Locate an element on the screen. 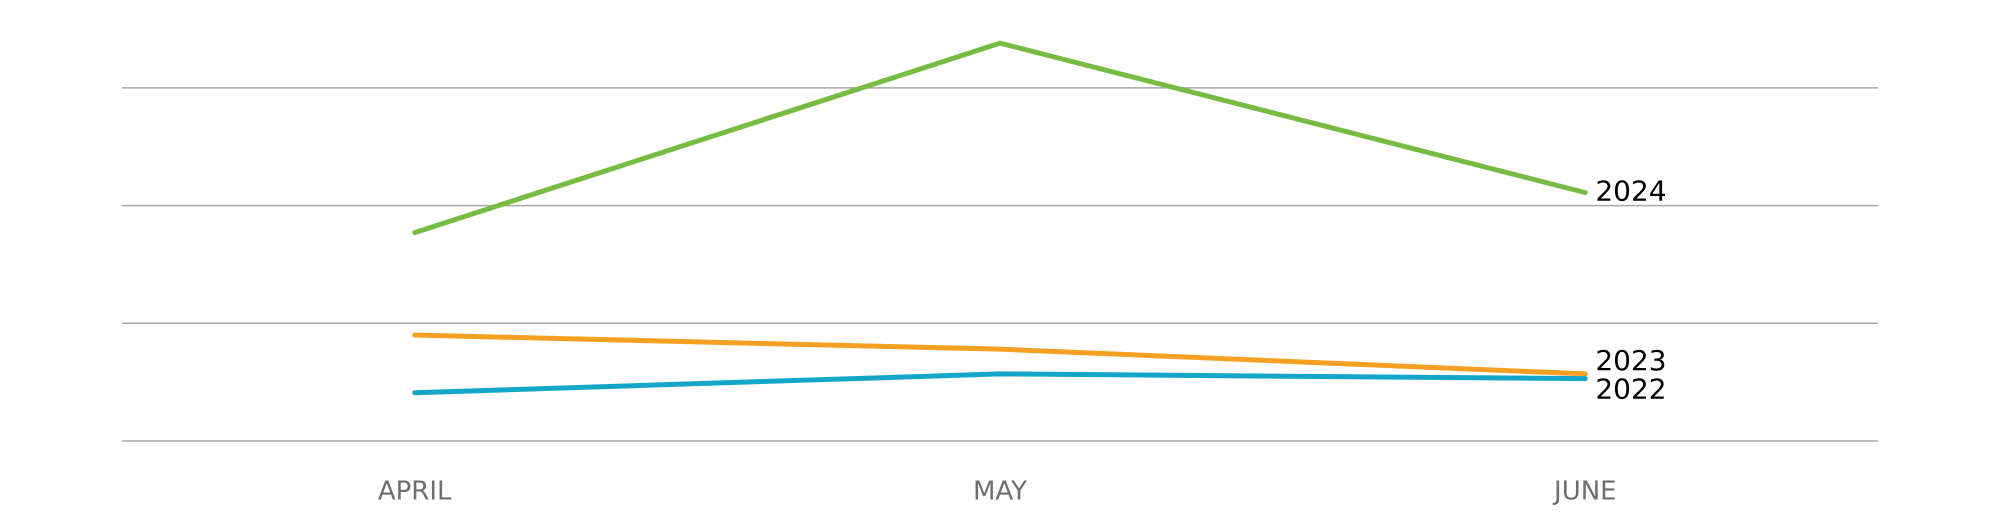 Image resolution: width=2000 pixels, height=515 pixels. series-label: 2023 is located at coordinates (1630, 360).